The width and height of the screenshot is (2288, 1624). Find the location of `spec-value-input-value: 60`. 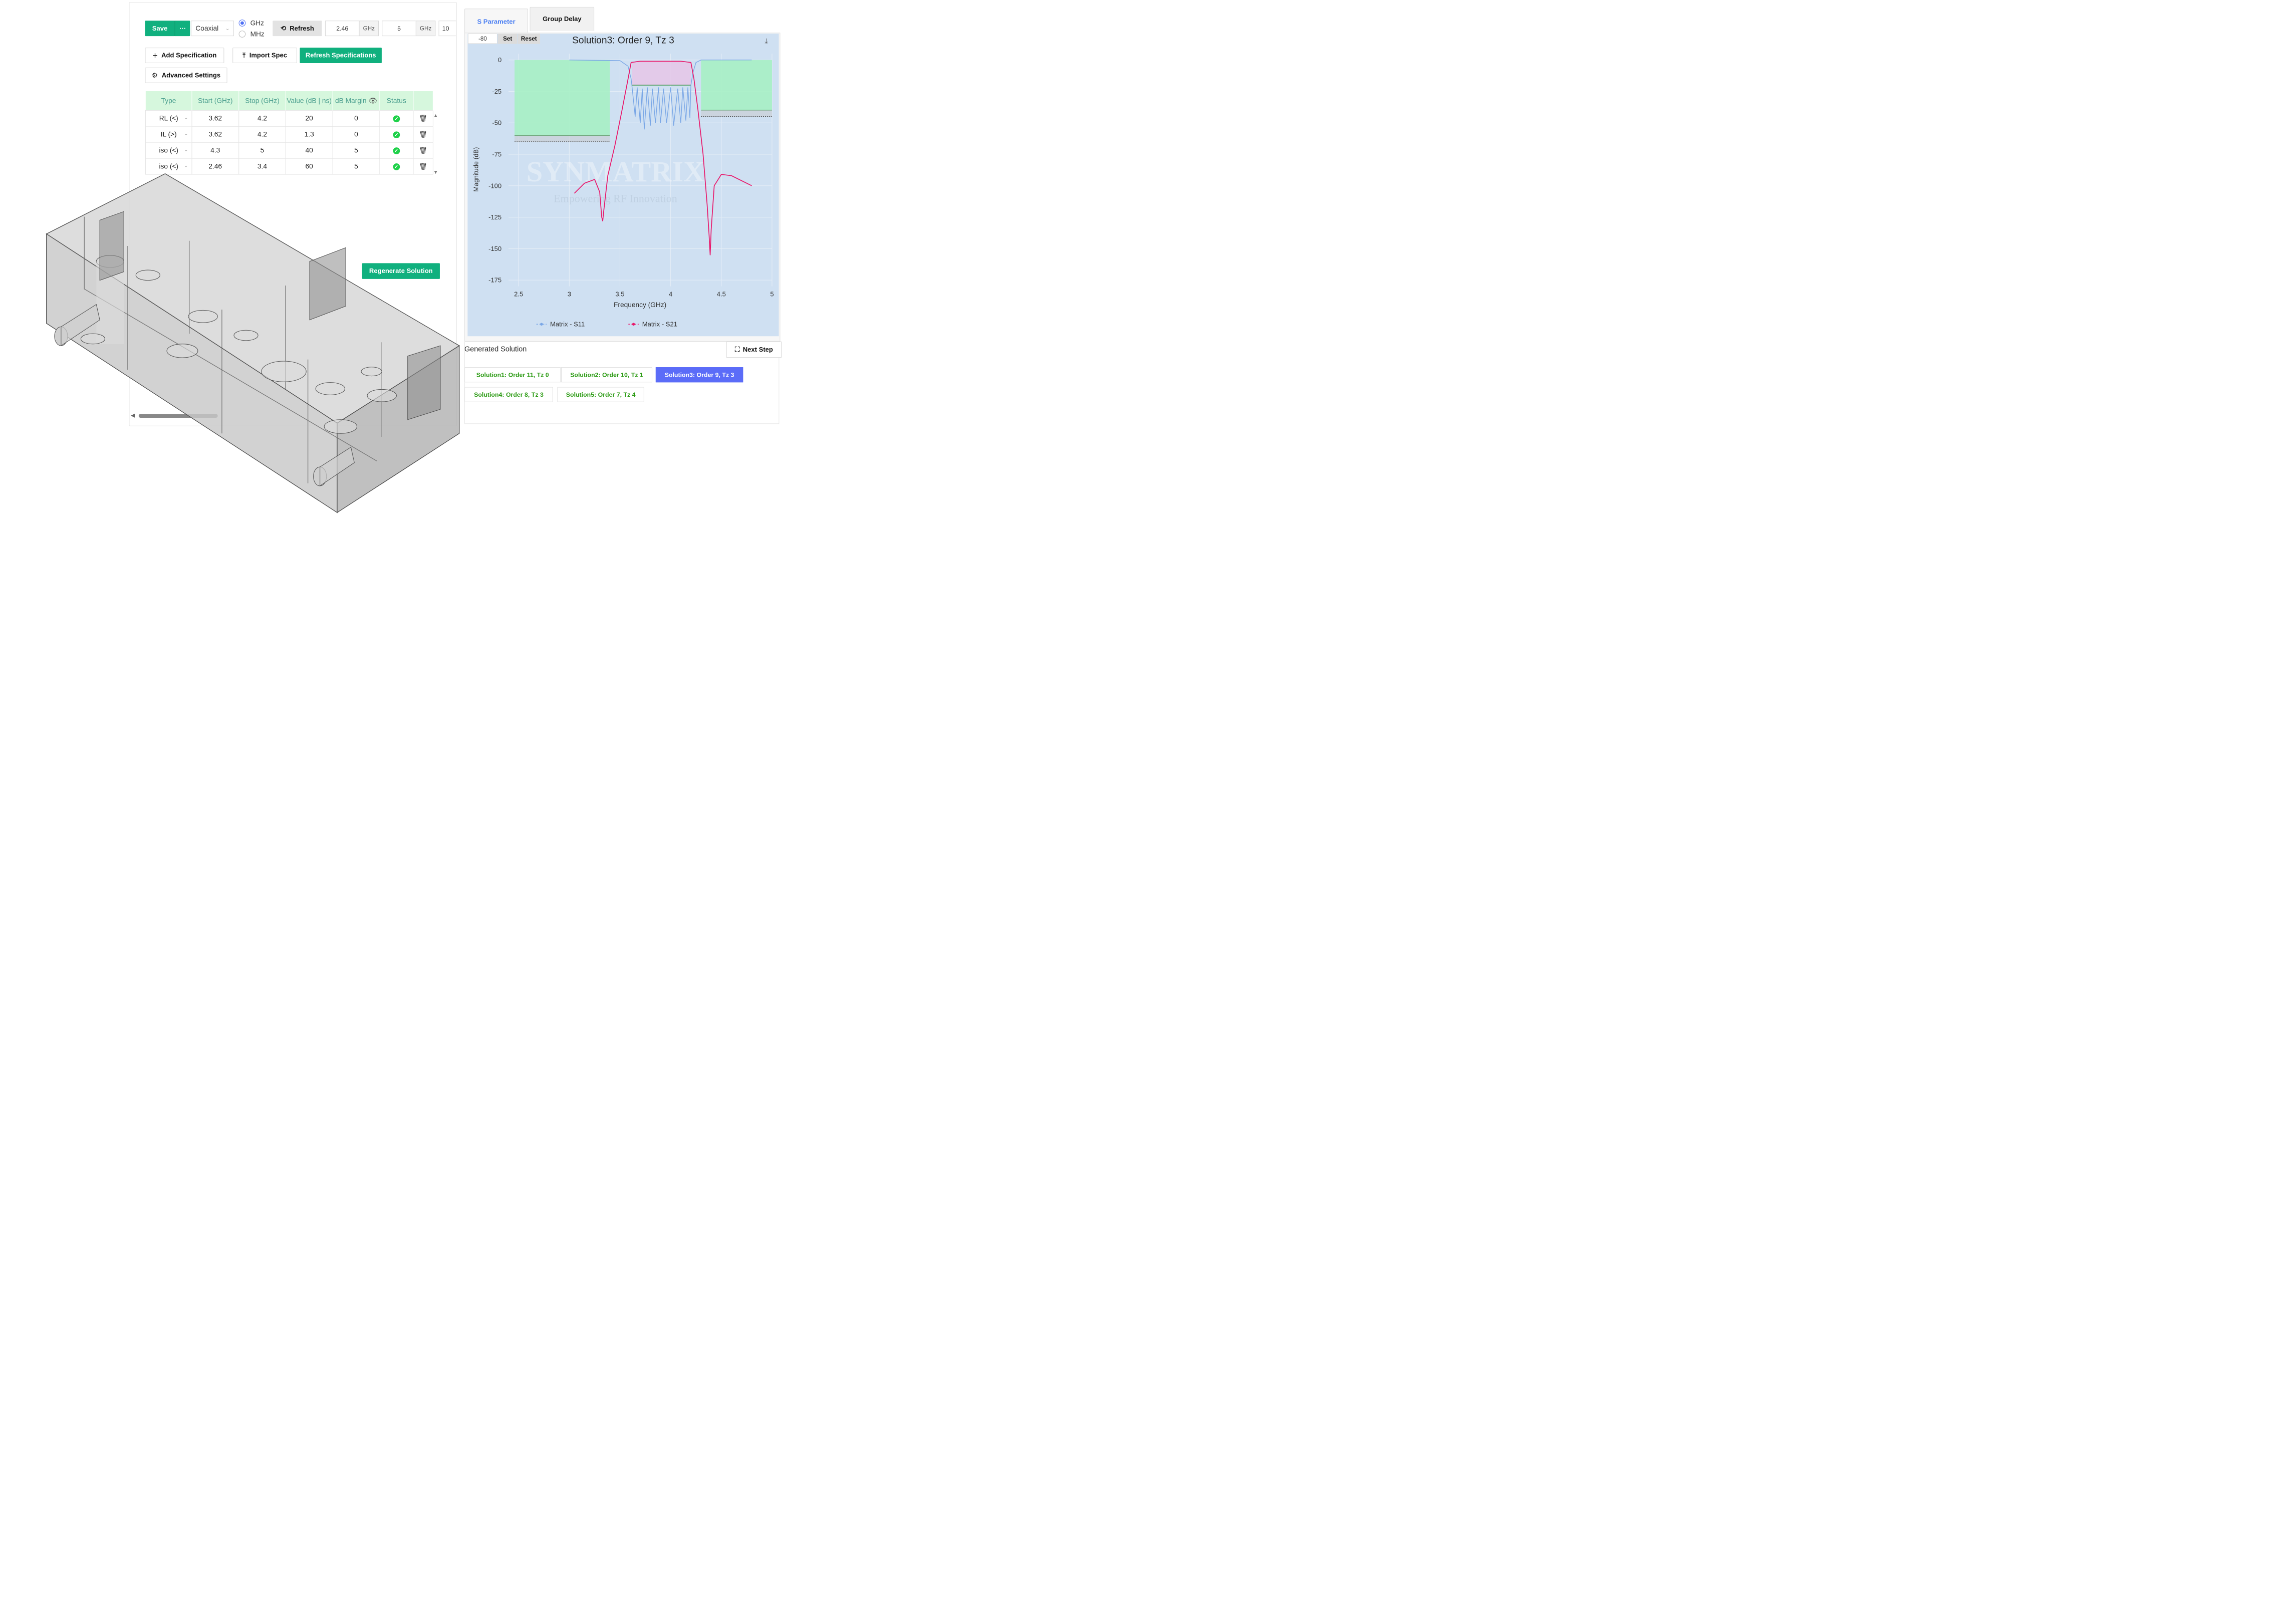

spec-value-input-value: 60 is located at coordinates (309, 166).